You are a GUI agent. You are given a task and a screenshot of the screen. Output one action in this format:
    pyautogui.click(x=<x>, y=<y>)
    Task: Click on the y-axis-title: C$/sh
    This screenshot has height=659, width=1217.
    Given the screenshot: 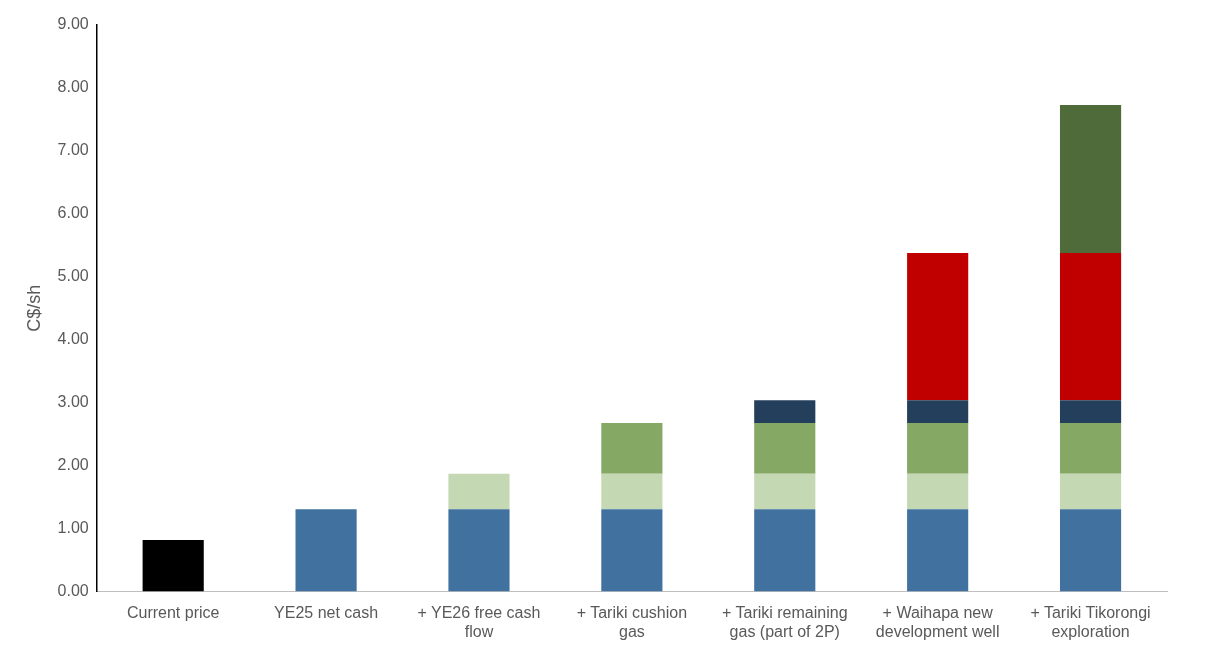 What is the action you would take?
    pyautogui.click(x=33, y=308)
    